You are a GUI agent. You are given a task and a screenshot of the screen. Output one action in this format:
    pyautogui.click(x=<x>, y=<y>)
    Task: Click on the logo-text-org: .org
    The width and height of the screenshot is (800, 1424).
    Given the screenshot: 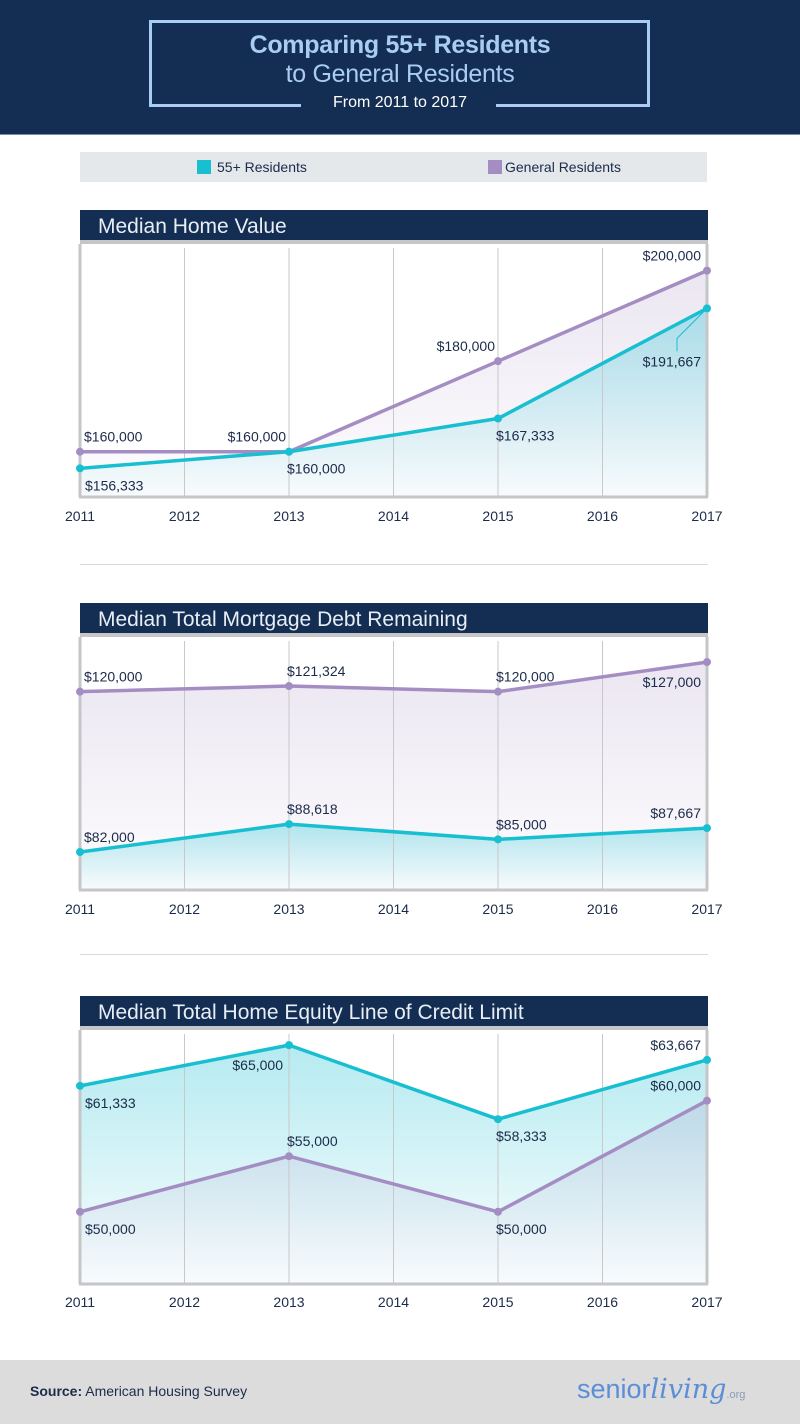 What is the action you would take?
    pyautogui.click(x=736, y=1395)
    